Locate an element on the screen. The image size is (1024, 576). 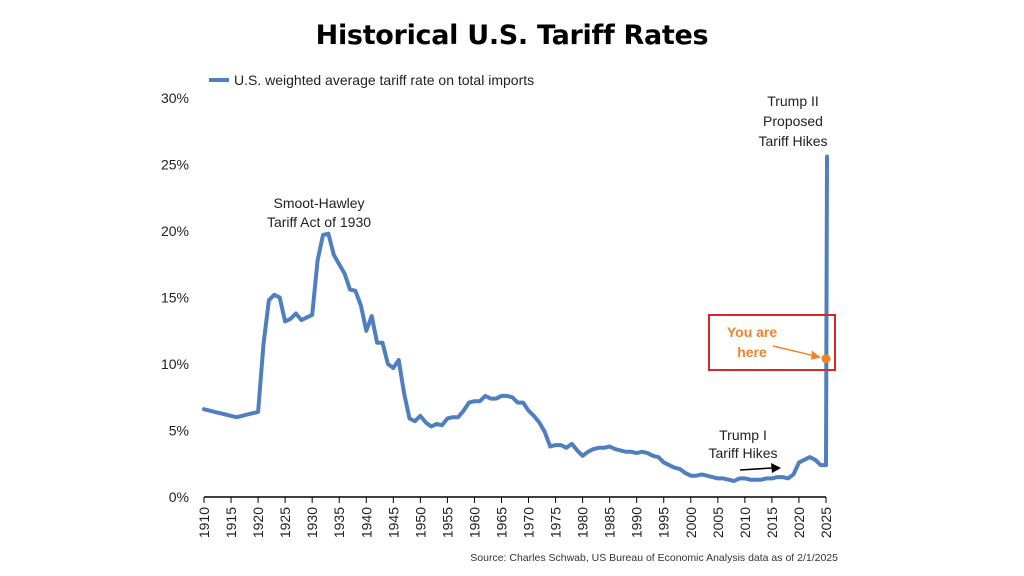
you-are-here-marker is located at coordinates (826, 359).